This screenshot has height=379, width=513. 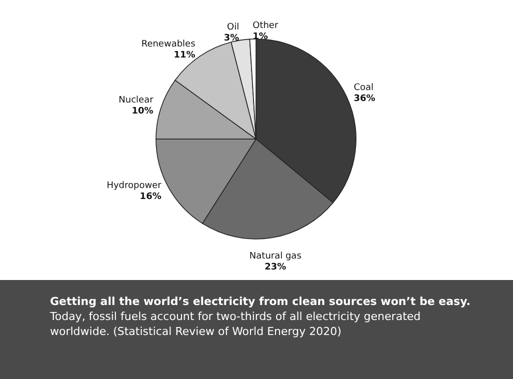 I want to click on slice-label: Natural gas, so click(x=275, y=256).